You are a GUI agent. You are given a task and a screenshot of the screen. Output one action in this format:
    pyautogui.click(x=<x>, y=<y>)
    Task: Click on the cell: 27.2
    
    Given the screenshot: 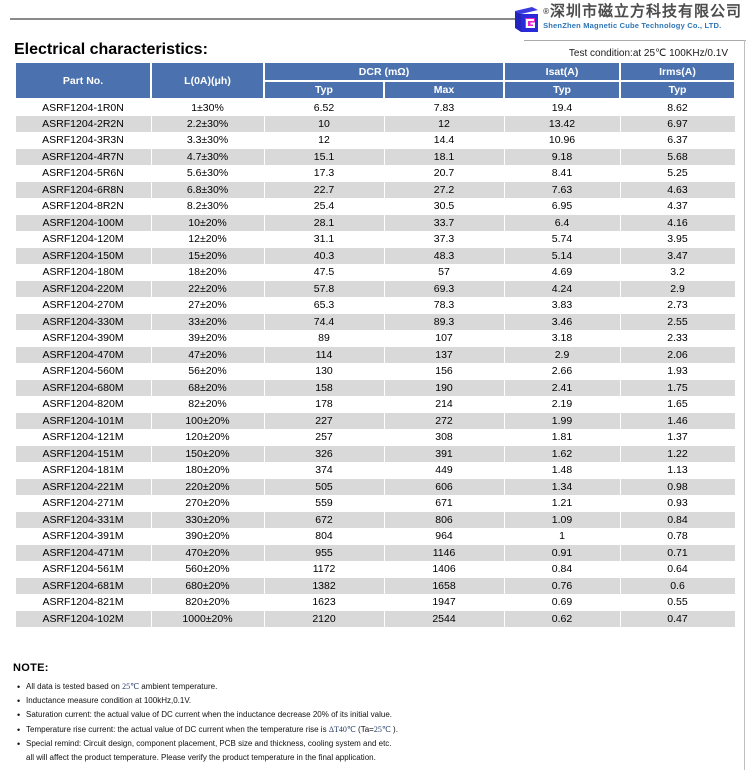 What is the action you would take?
    pyautogui.click(x=444, y=190)
    